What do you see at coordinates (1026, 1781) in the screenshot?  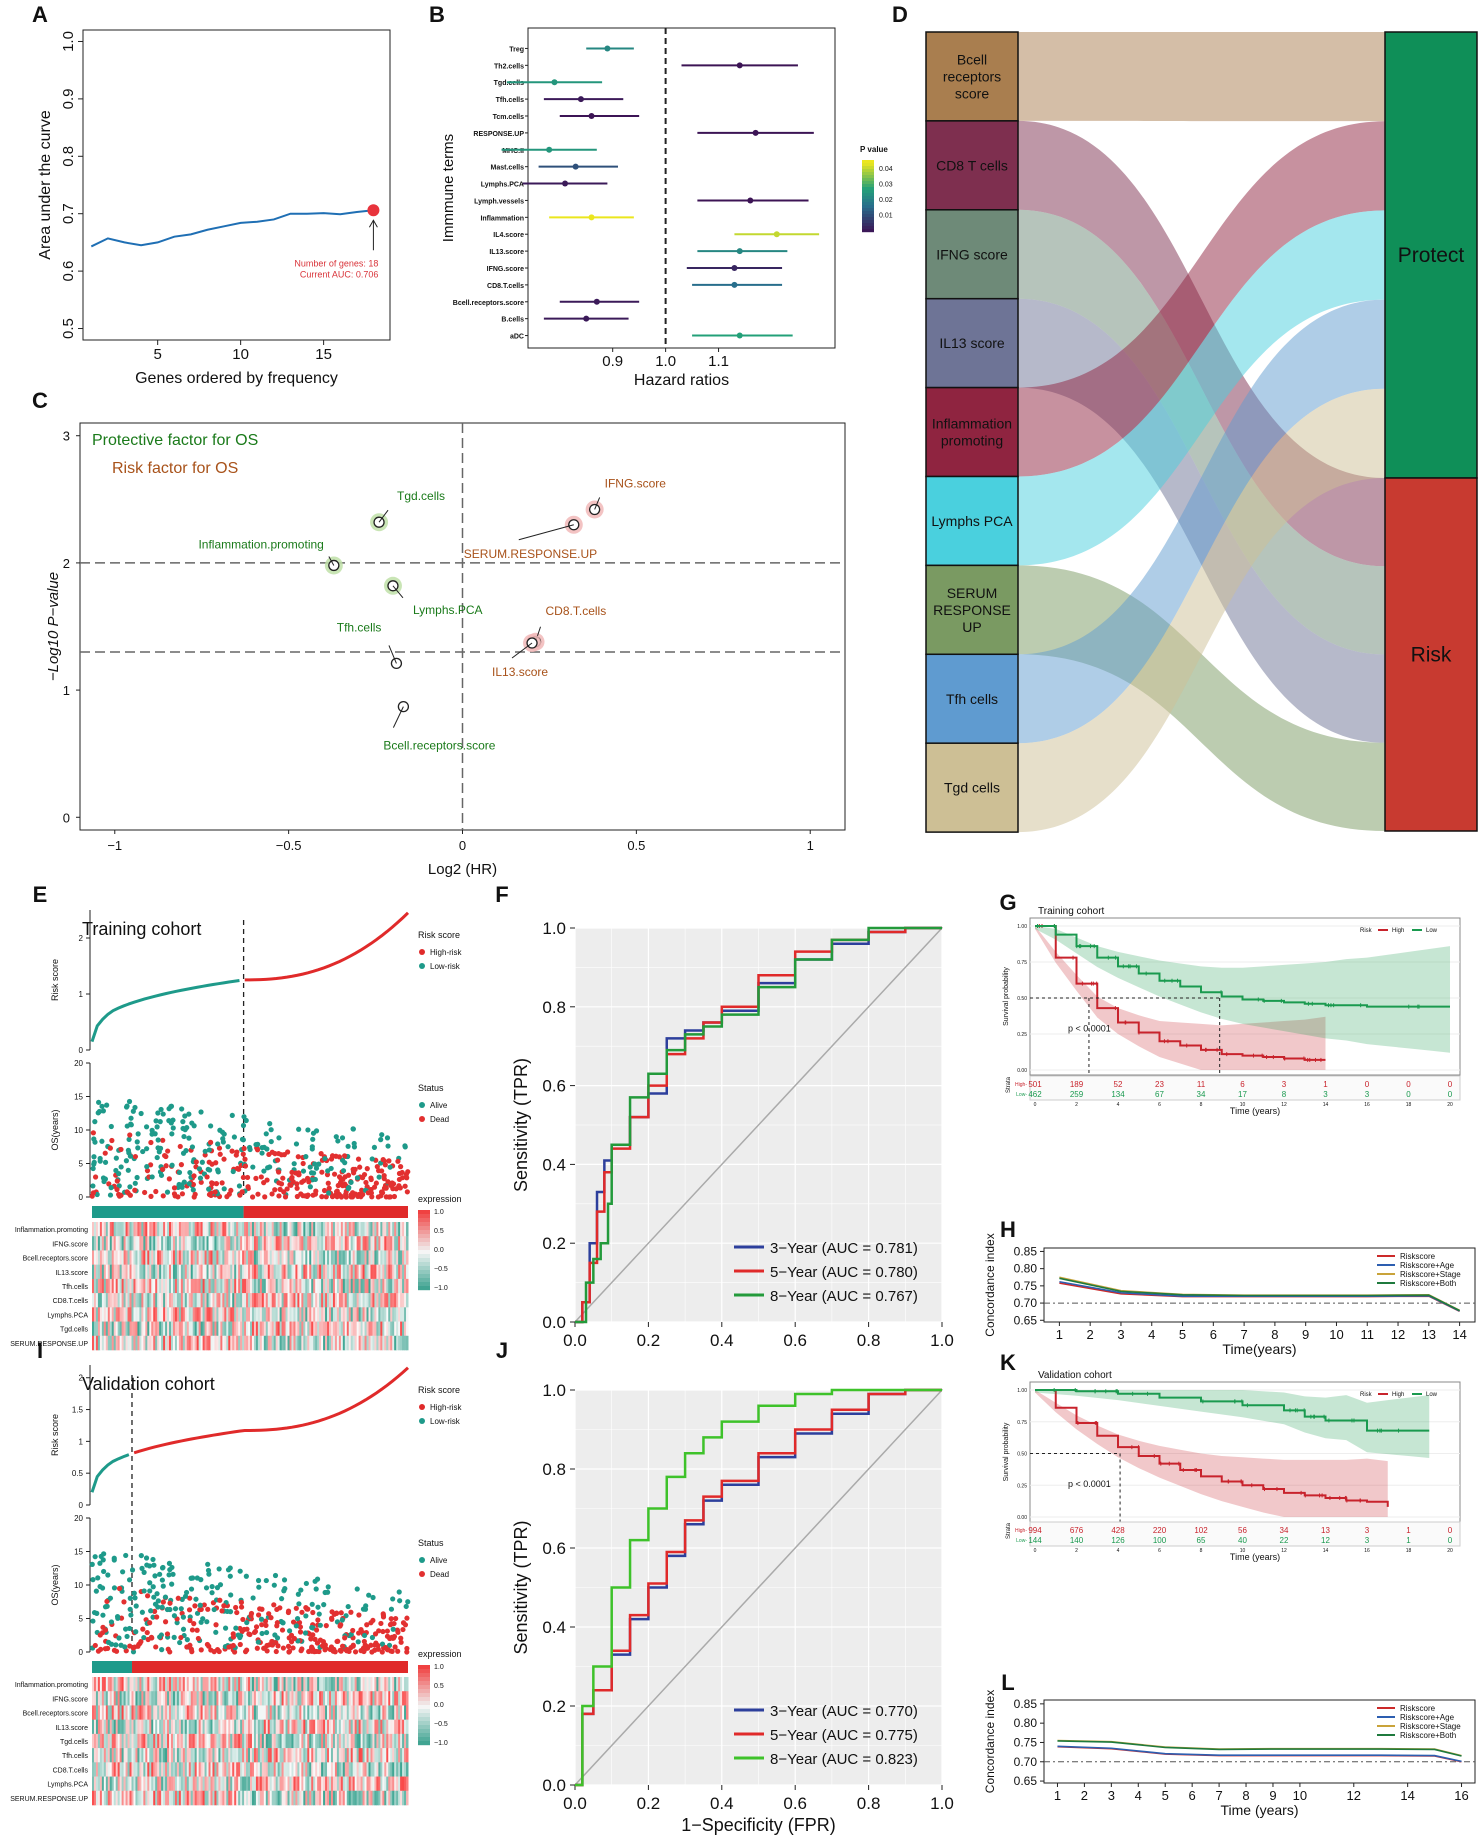 I see `y-tick-label: 0.65` at bounding box center [1026, 1781].